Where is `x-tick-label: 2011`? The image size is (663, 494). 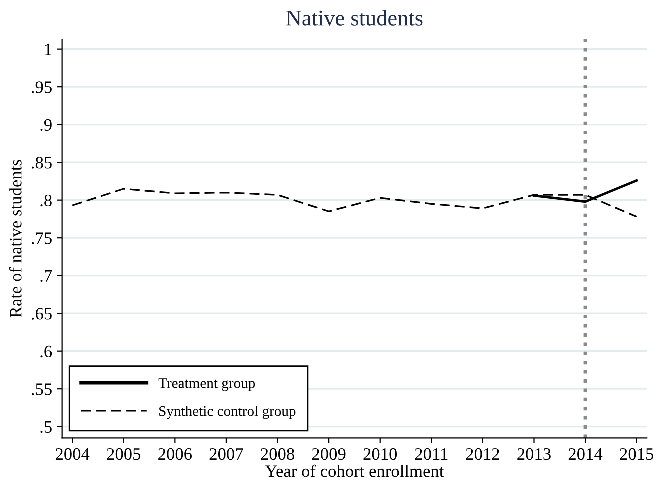 x-tick-label: 2011 is located at coordinates (431, 454).